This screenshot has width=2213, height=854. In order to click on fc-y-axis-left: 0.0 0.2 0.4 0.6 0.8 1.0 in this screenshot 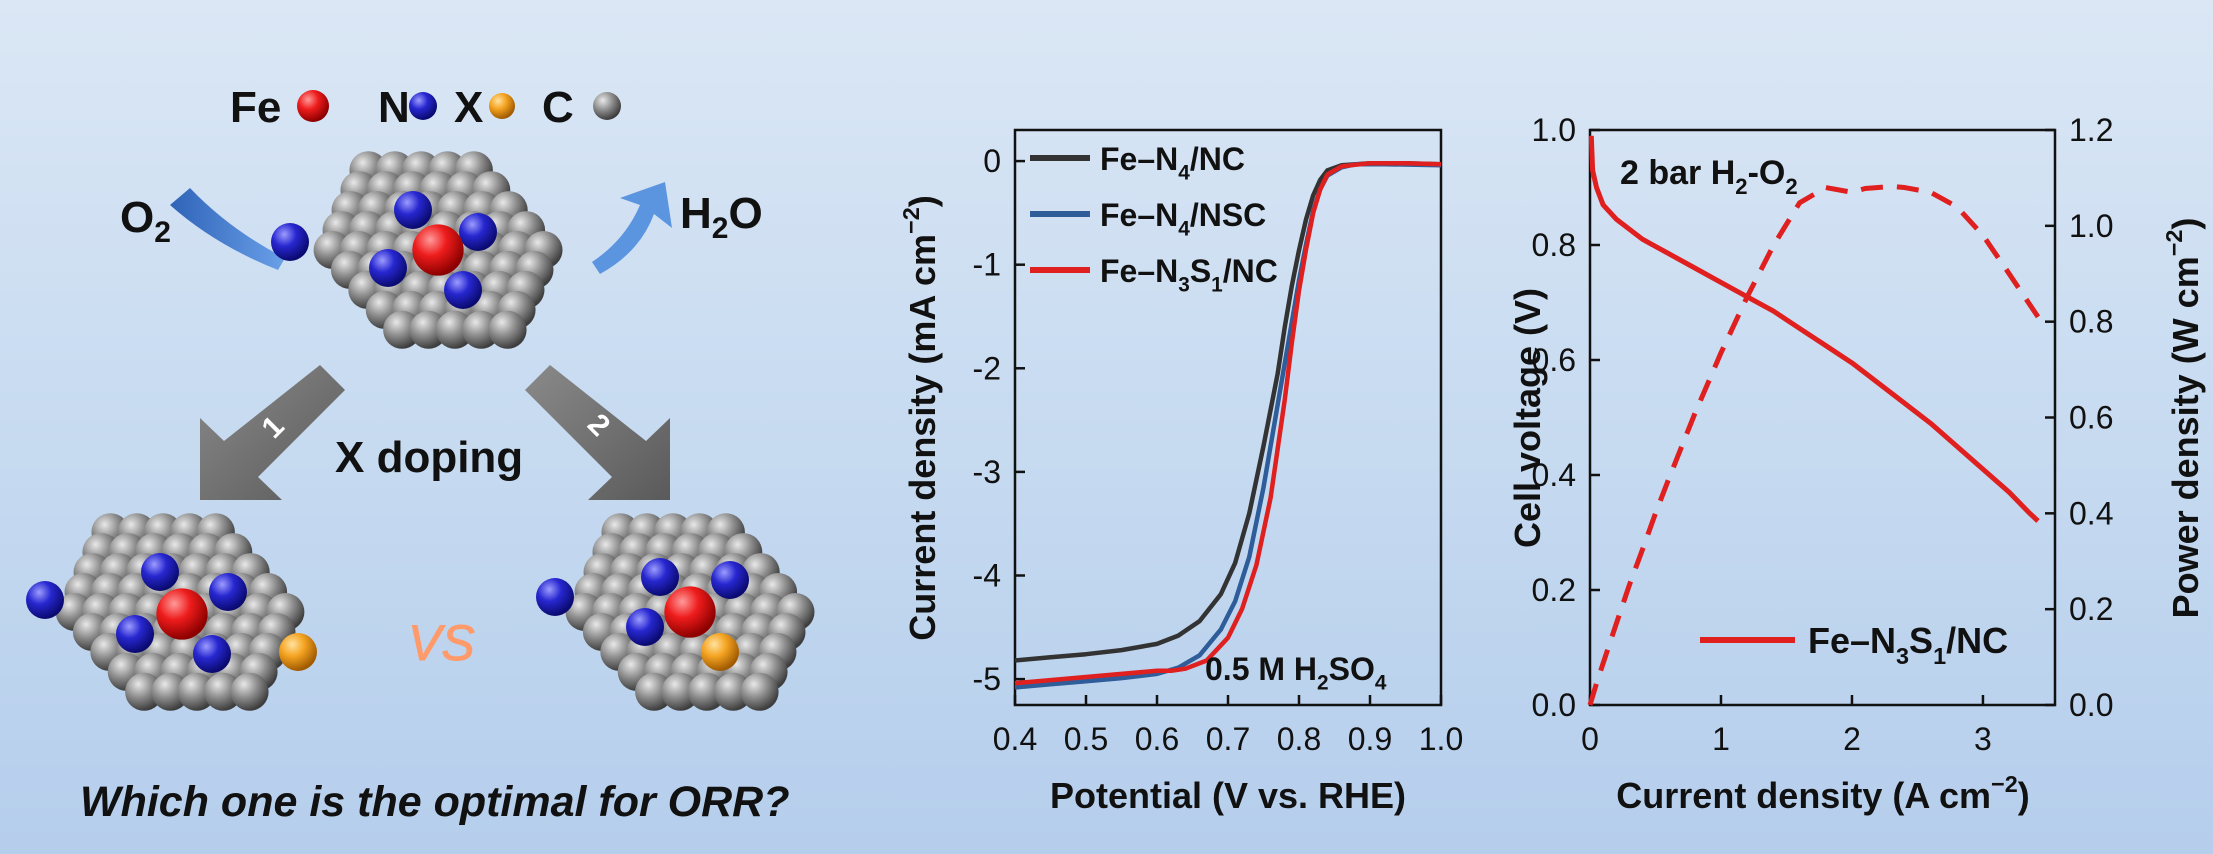, I will do `click(1566, 417)`.